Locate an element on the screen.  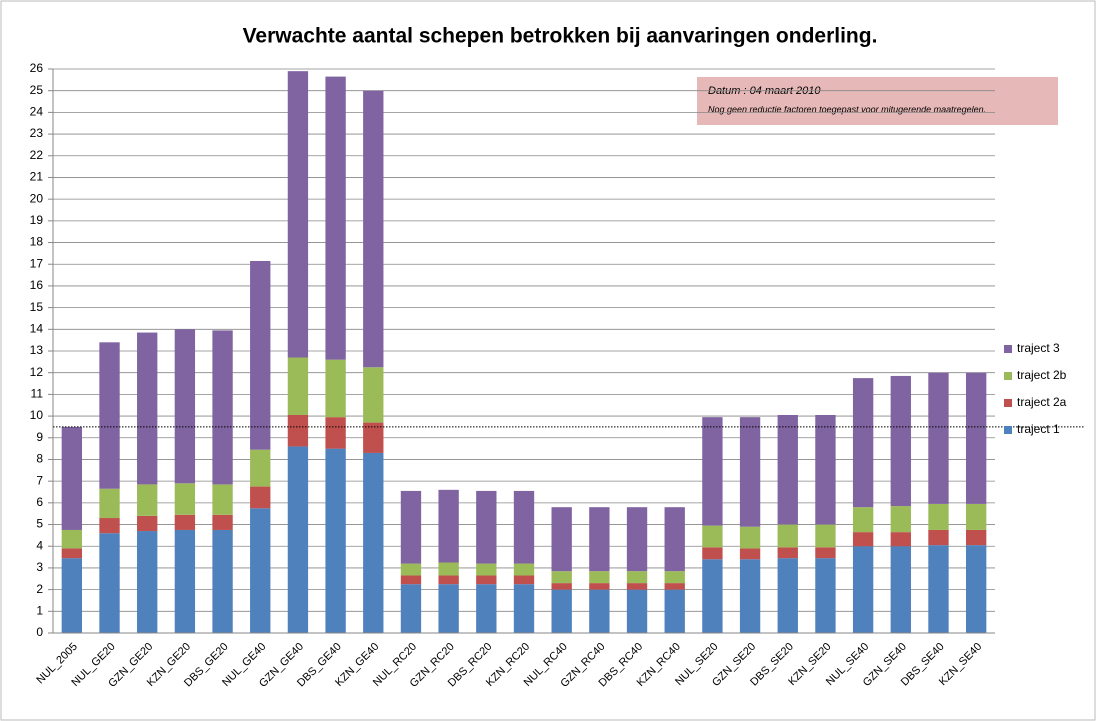
y-tick-label: 5 is located at coordinates (39, 524).